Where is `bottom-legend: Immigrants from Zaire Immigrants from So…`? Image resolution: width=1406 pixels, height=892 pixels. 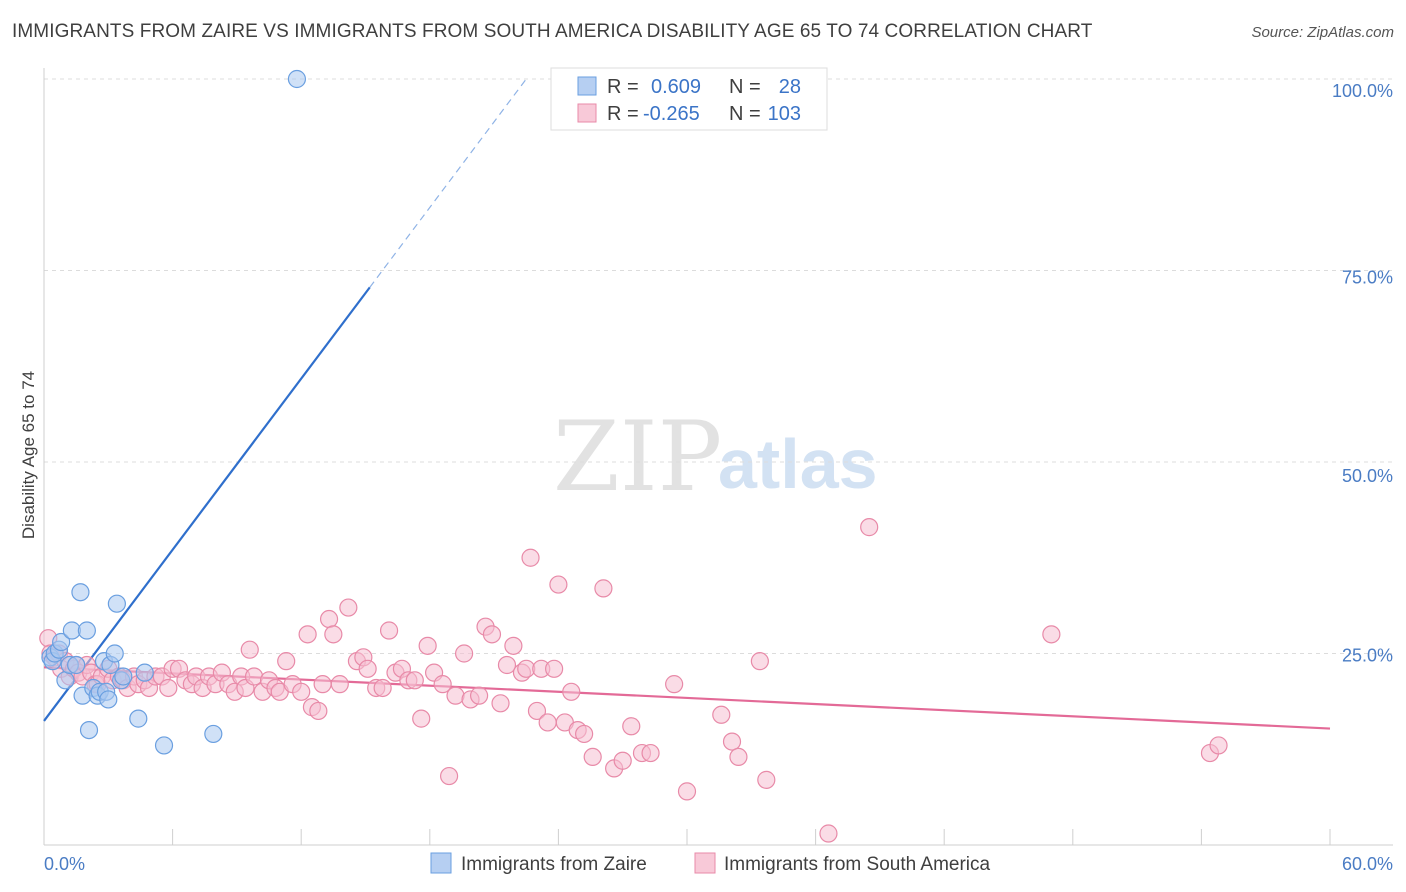 bottom-legend: Immigrants from Zaire Immigrants from So… is located at coordinates (710, 863).